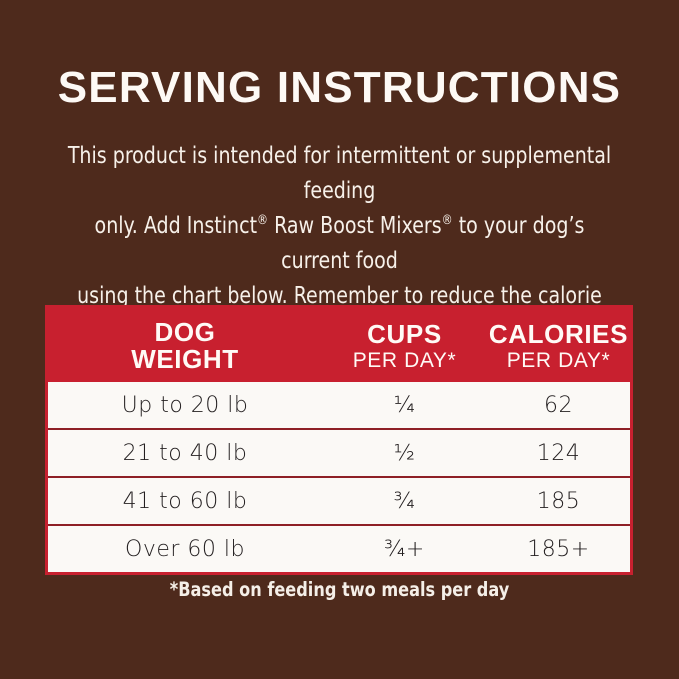 Image resolution: width=679 pixels, height=679 pixels. Describe the element at coordinates (404, 453) in the screenshot. I see `cell-cups-per-day: ½` at that location.